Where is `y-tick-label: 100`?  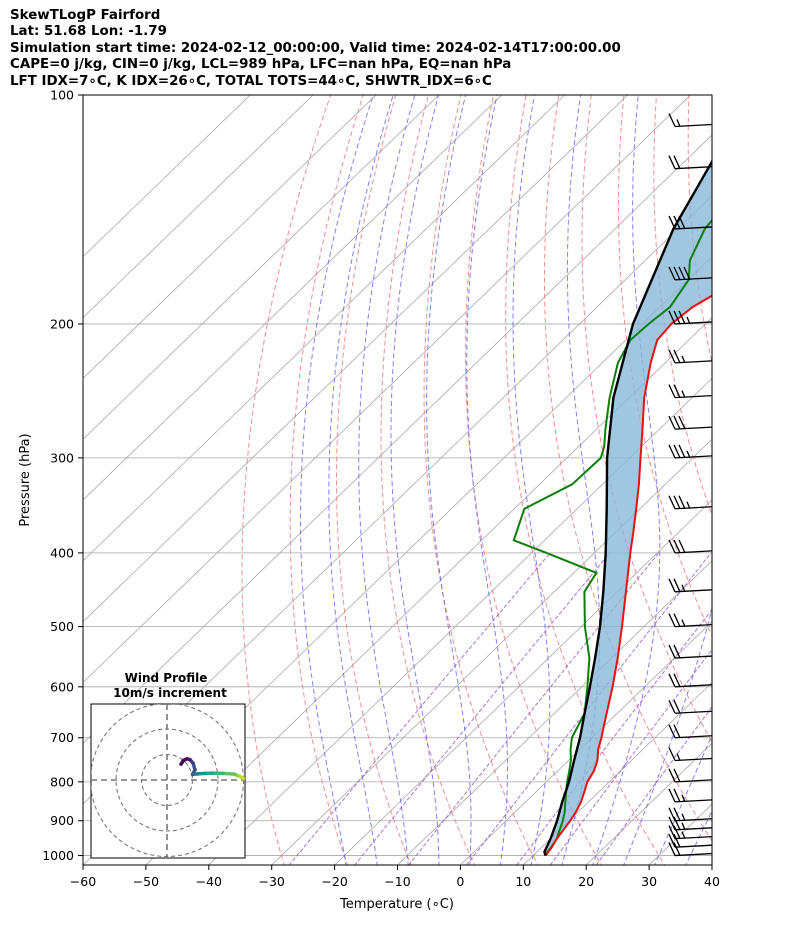 y-tick-label: 100 is located at coordinates (62, 95).